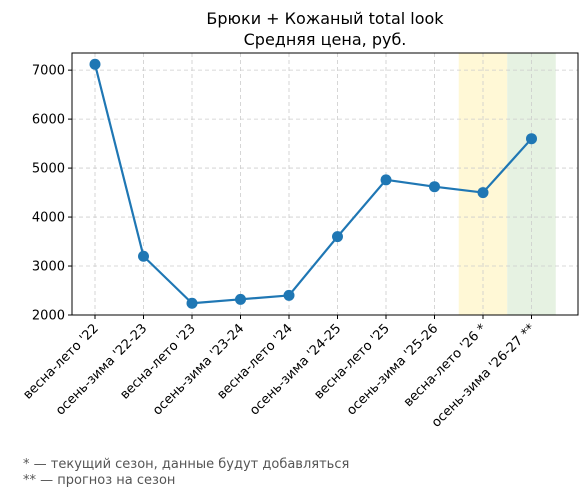  I want to click on y-tick-label: 5000, so click(48, 169).